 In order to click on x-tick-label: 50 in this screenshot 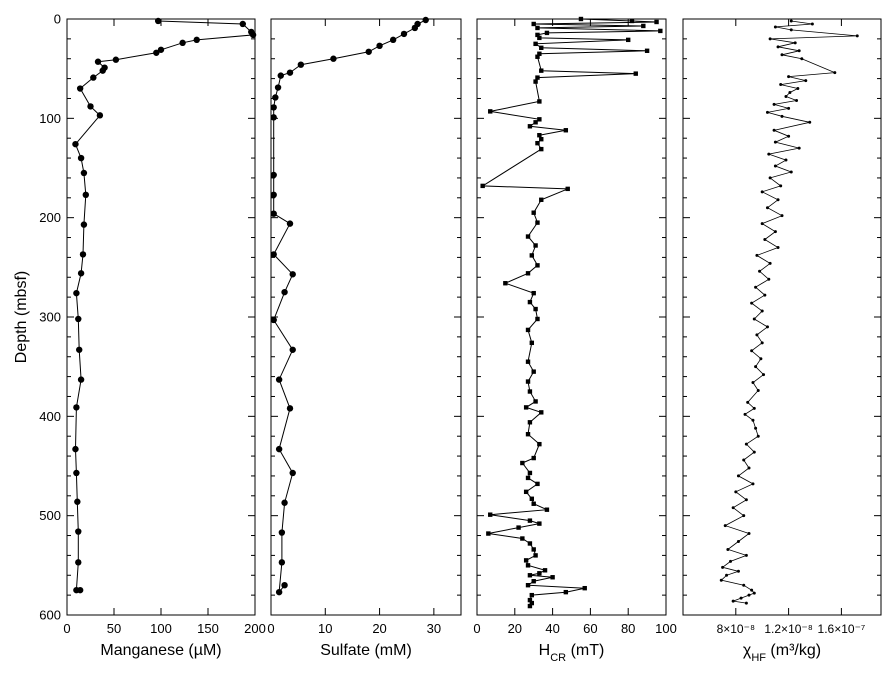, I will do `click(114, 628)`.